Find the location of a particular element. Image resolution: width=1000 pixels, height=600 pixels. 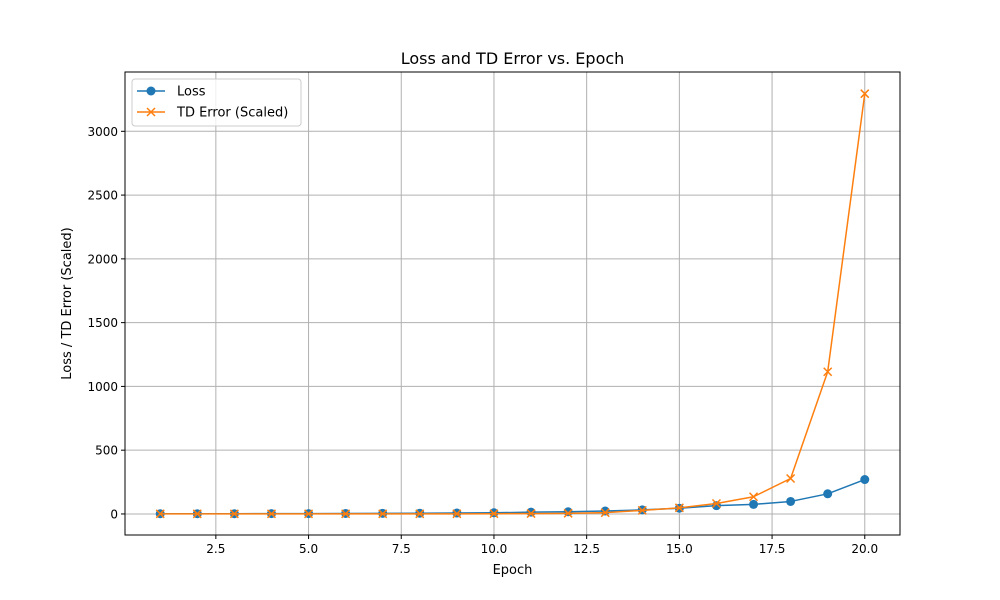

y-axis-label: Loss / TD Error (Scaled) is located at coordinates (67, 303).